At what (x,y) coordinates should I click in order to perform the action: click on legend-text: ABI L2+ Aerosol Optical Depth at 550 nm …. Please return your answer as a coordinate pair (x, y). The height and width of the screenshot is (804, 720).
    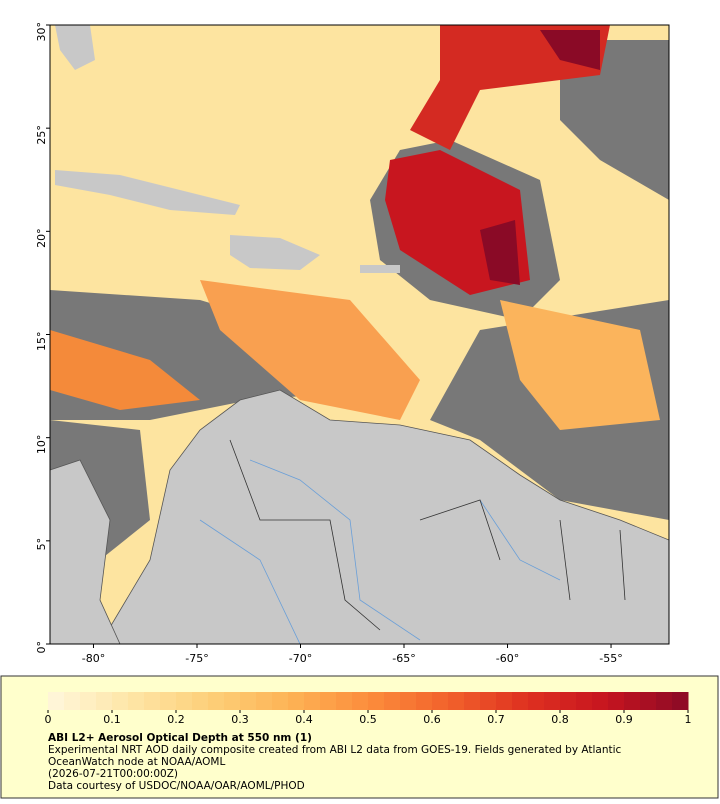
    Looking at the image, I should click on (368, 762).